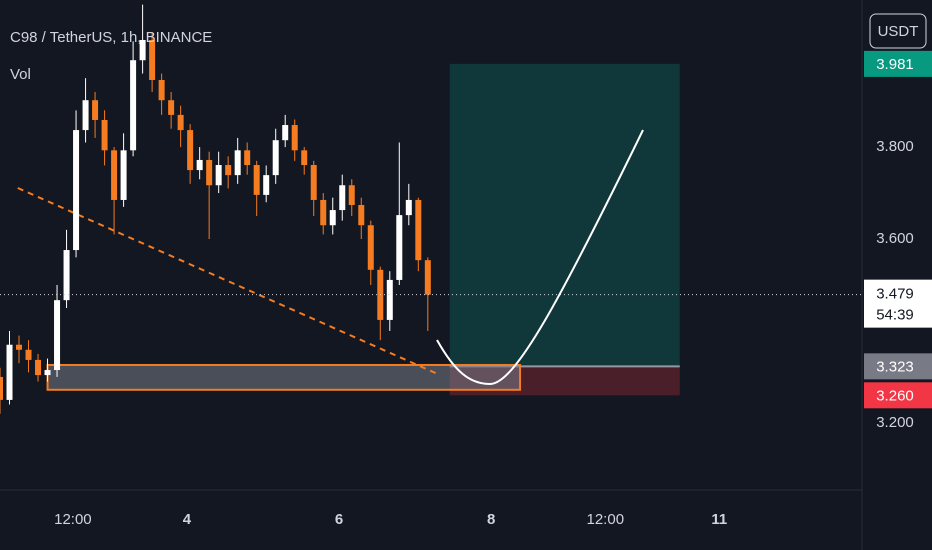  Describe the element at coordinates (719, 519) in the screenshot. I see `x-tick-label: 11` at that location.